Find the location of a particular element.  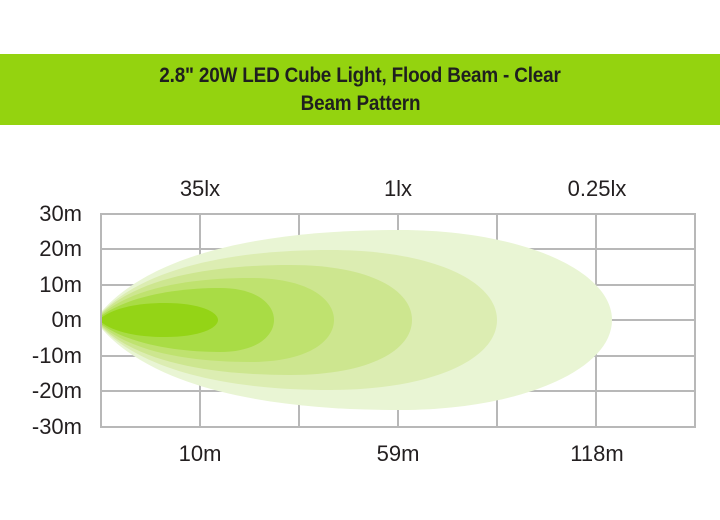

bottom-label-59m: 59m is located at coordinates (398, 453).